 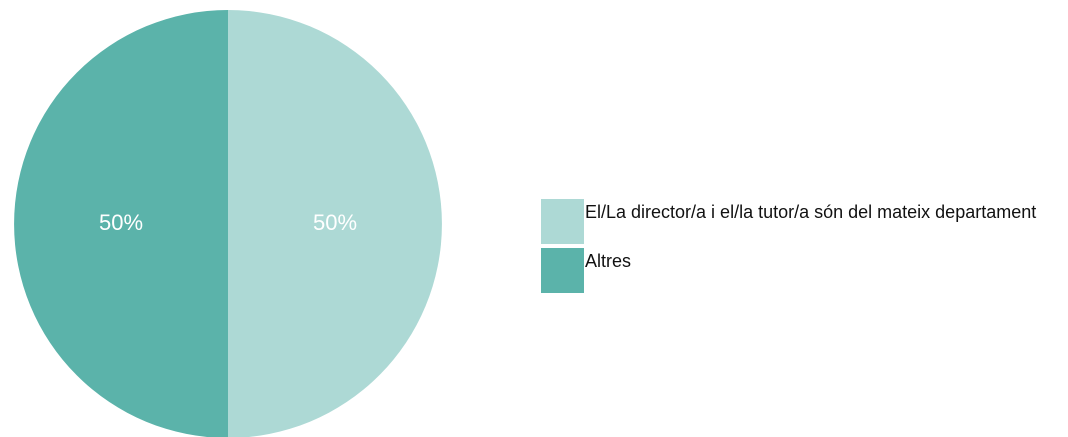 What do you see at coordinates (803, 270) in the screenshot?
I see `legend-item: Altres` at bounding box center [803, 270].